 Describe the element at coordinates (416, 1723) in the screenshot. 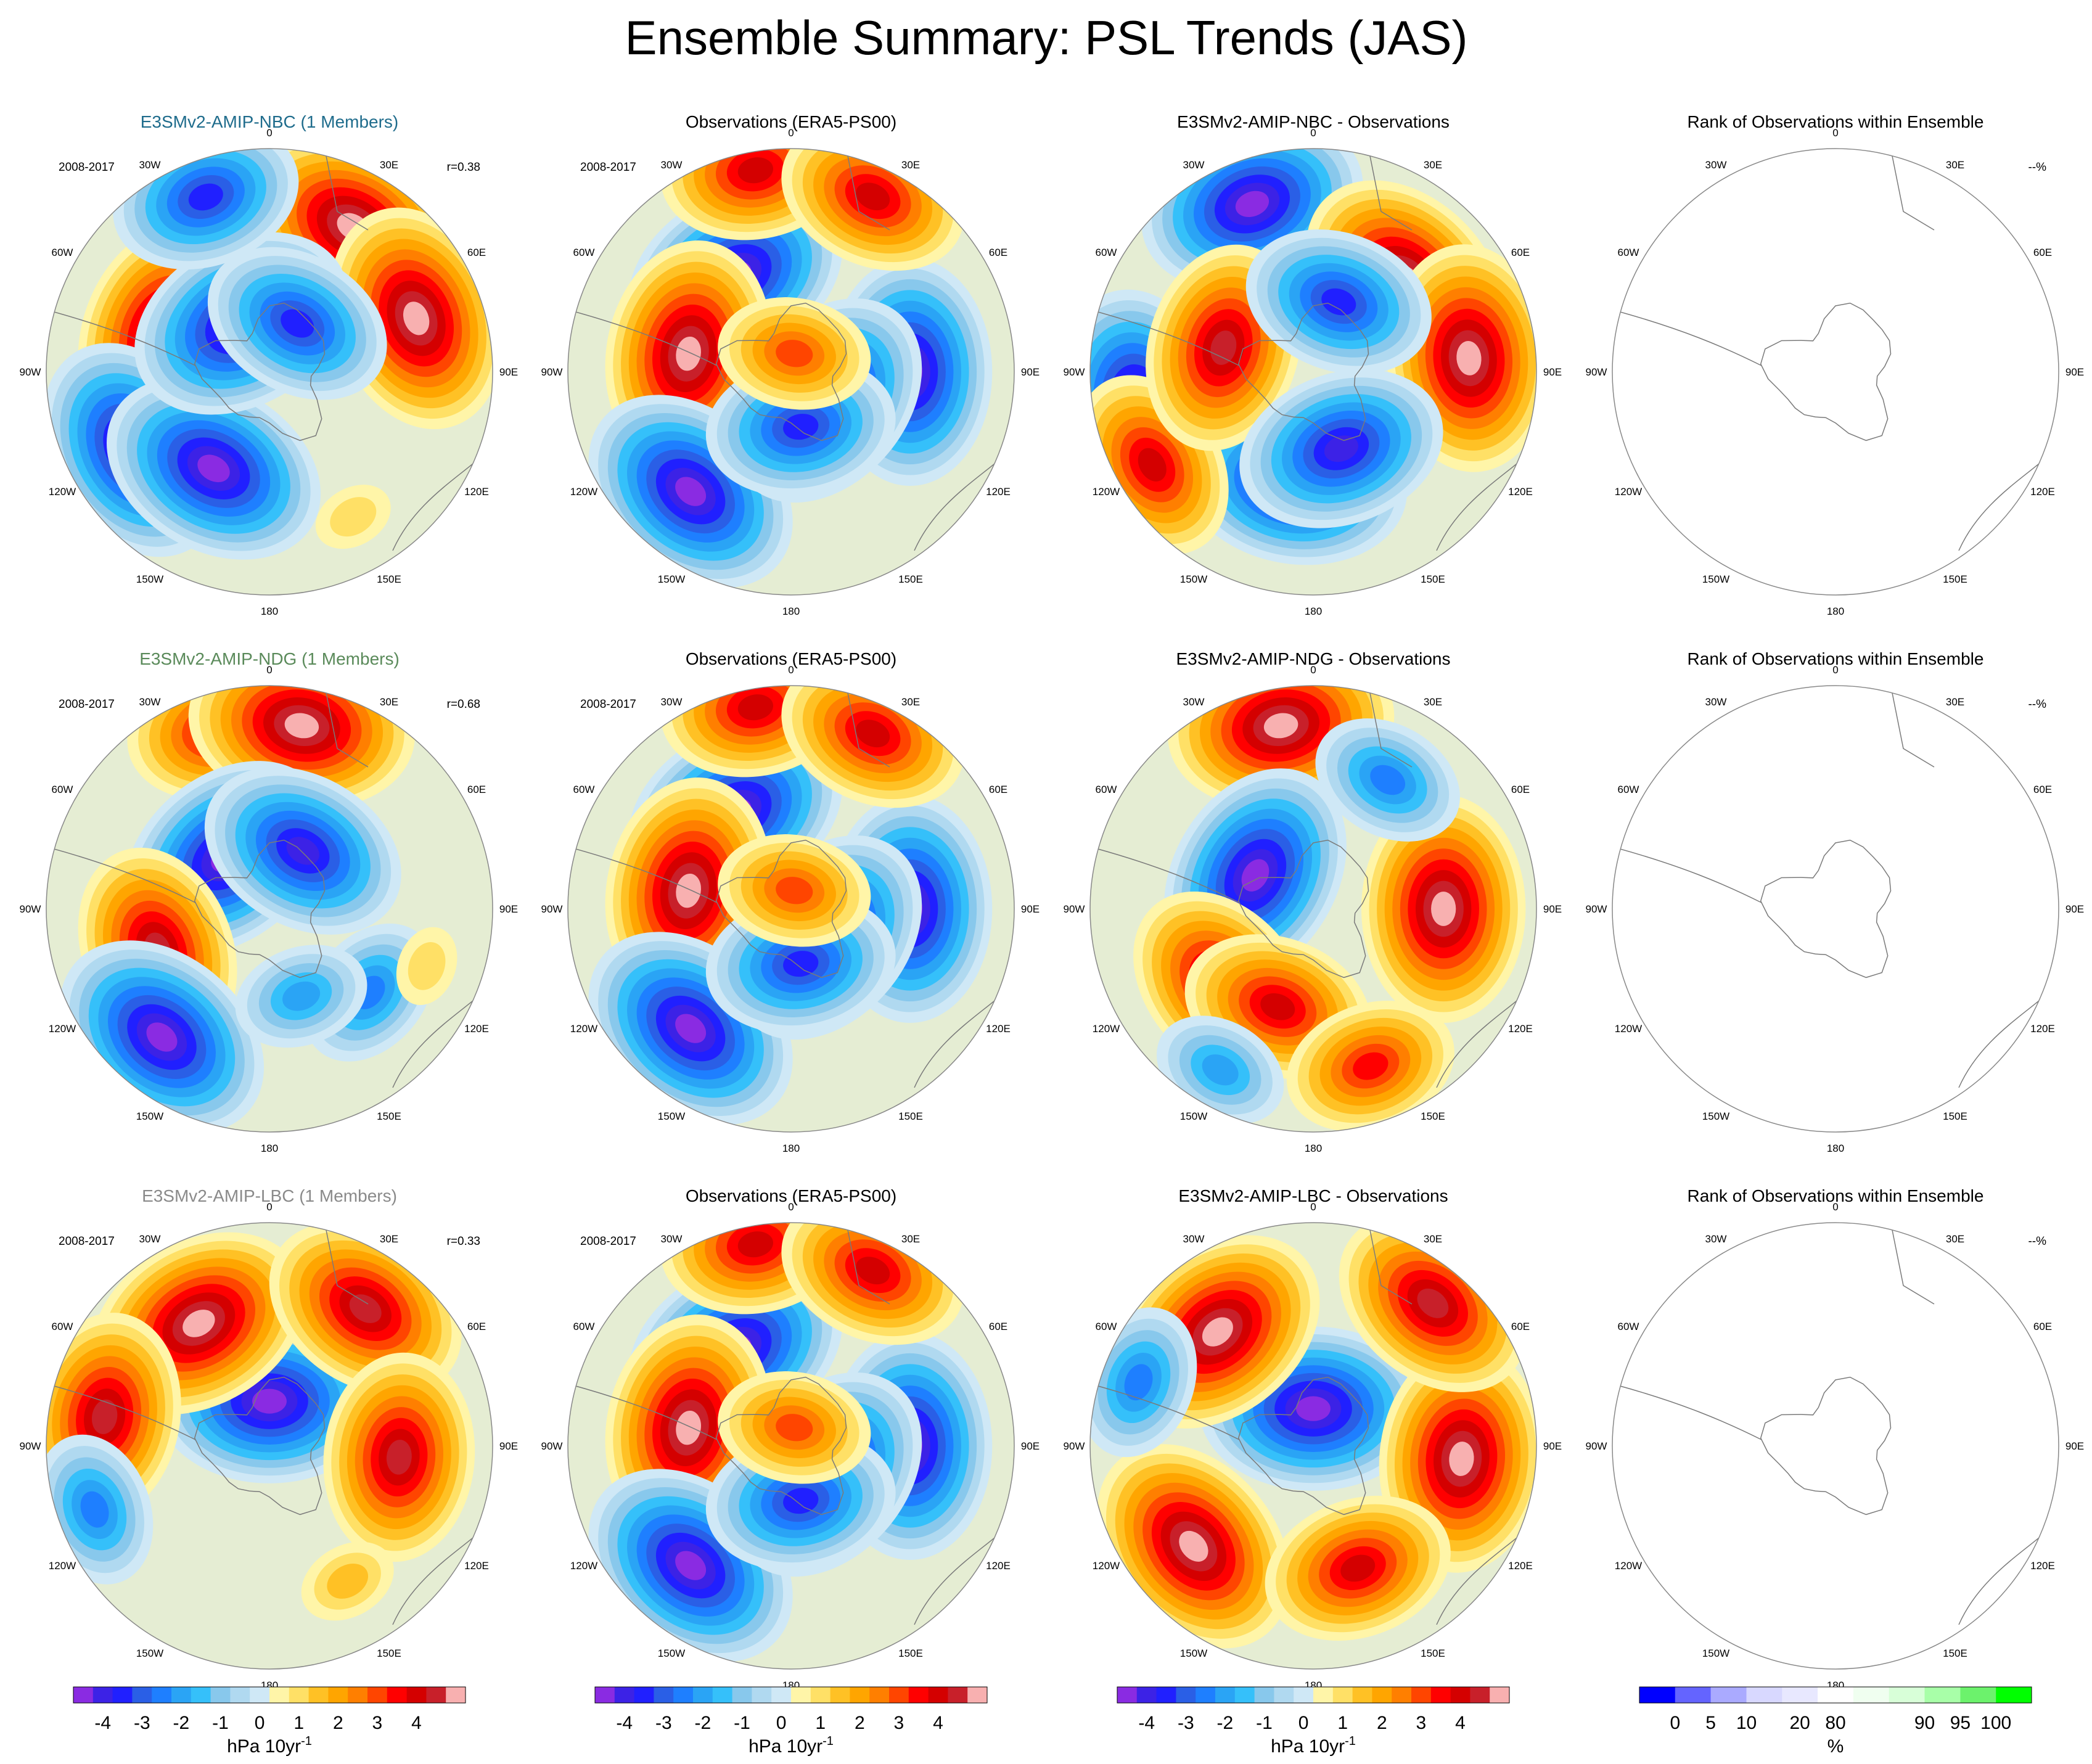

I see `colorbar-tick: 4` at that location.